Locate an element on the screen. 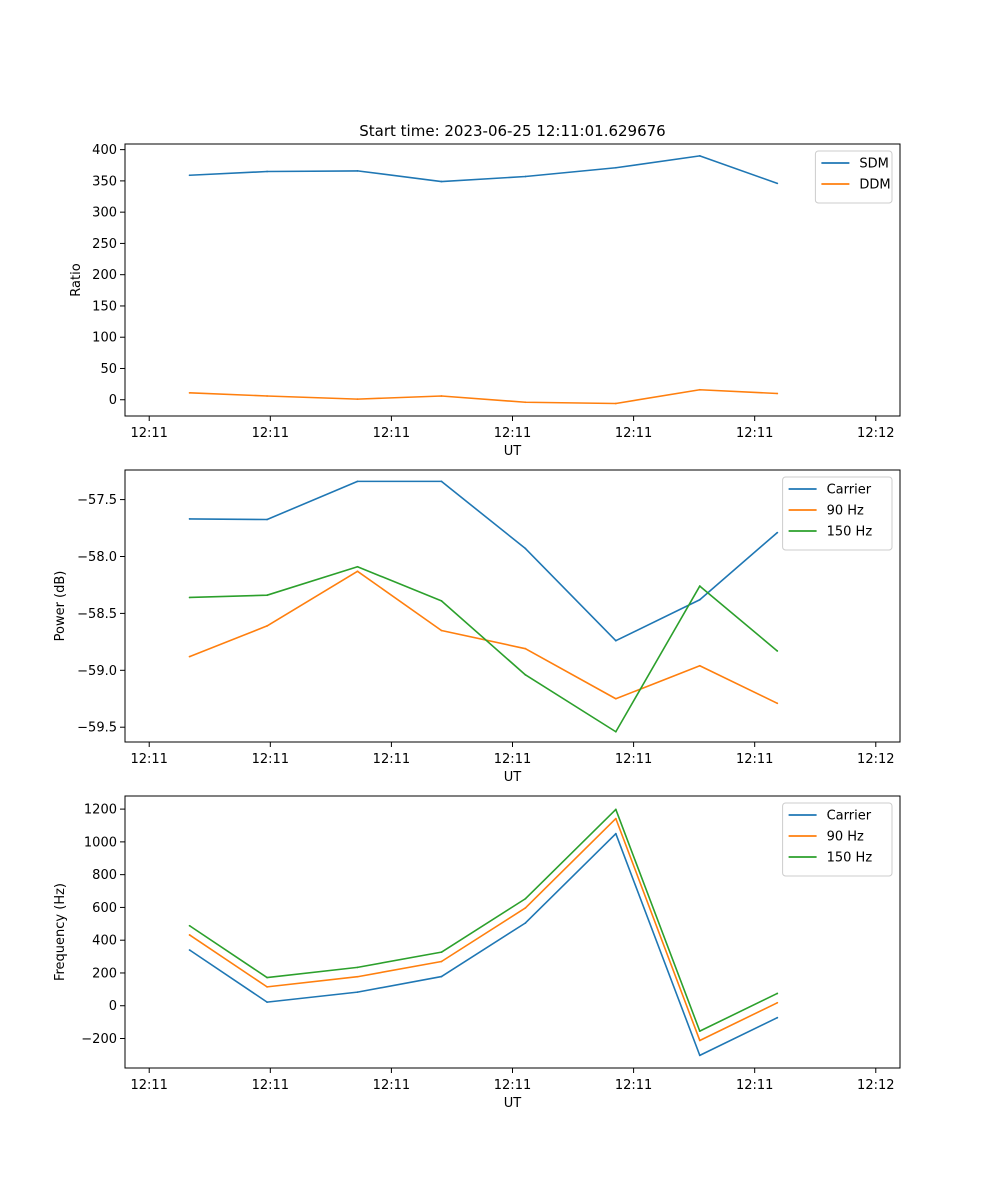 The height and width of the screenshot is (1200, 1000). y-tick-label: 350 is located at coordinates (104, 181).